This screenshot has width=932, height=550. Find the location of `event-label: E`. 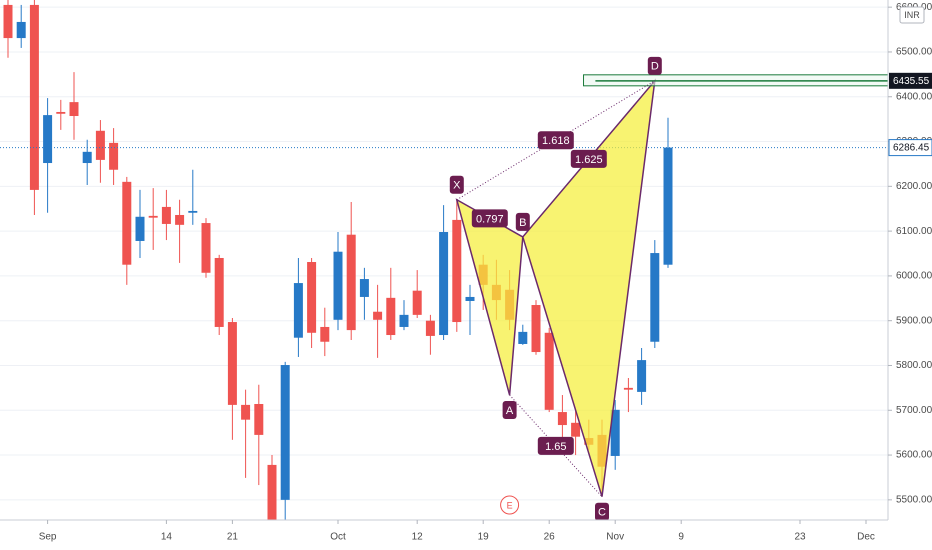

event-label: E is located at coordinates (510, 505).